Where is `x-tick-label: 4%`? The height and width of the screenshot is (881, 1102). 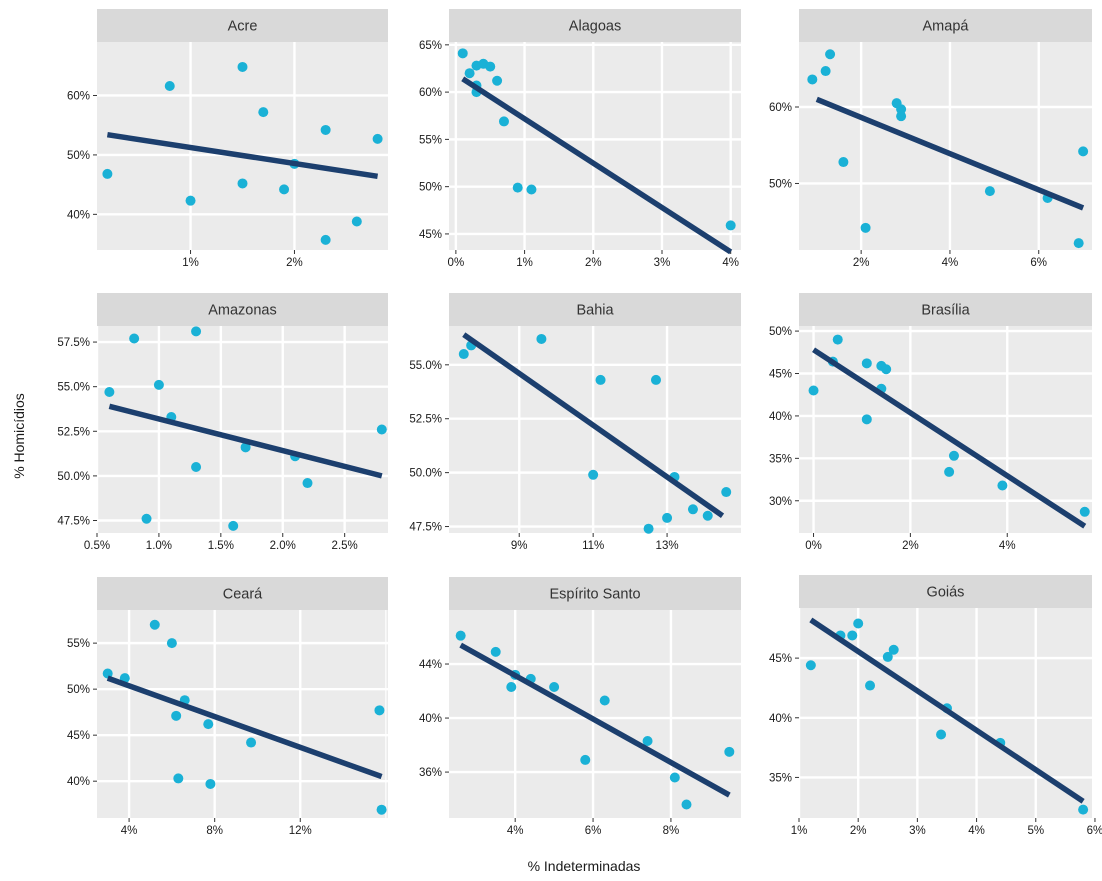
x-tick-label: 4% is located at coordinates (976, 831).